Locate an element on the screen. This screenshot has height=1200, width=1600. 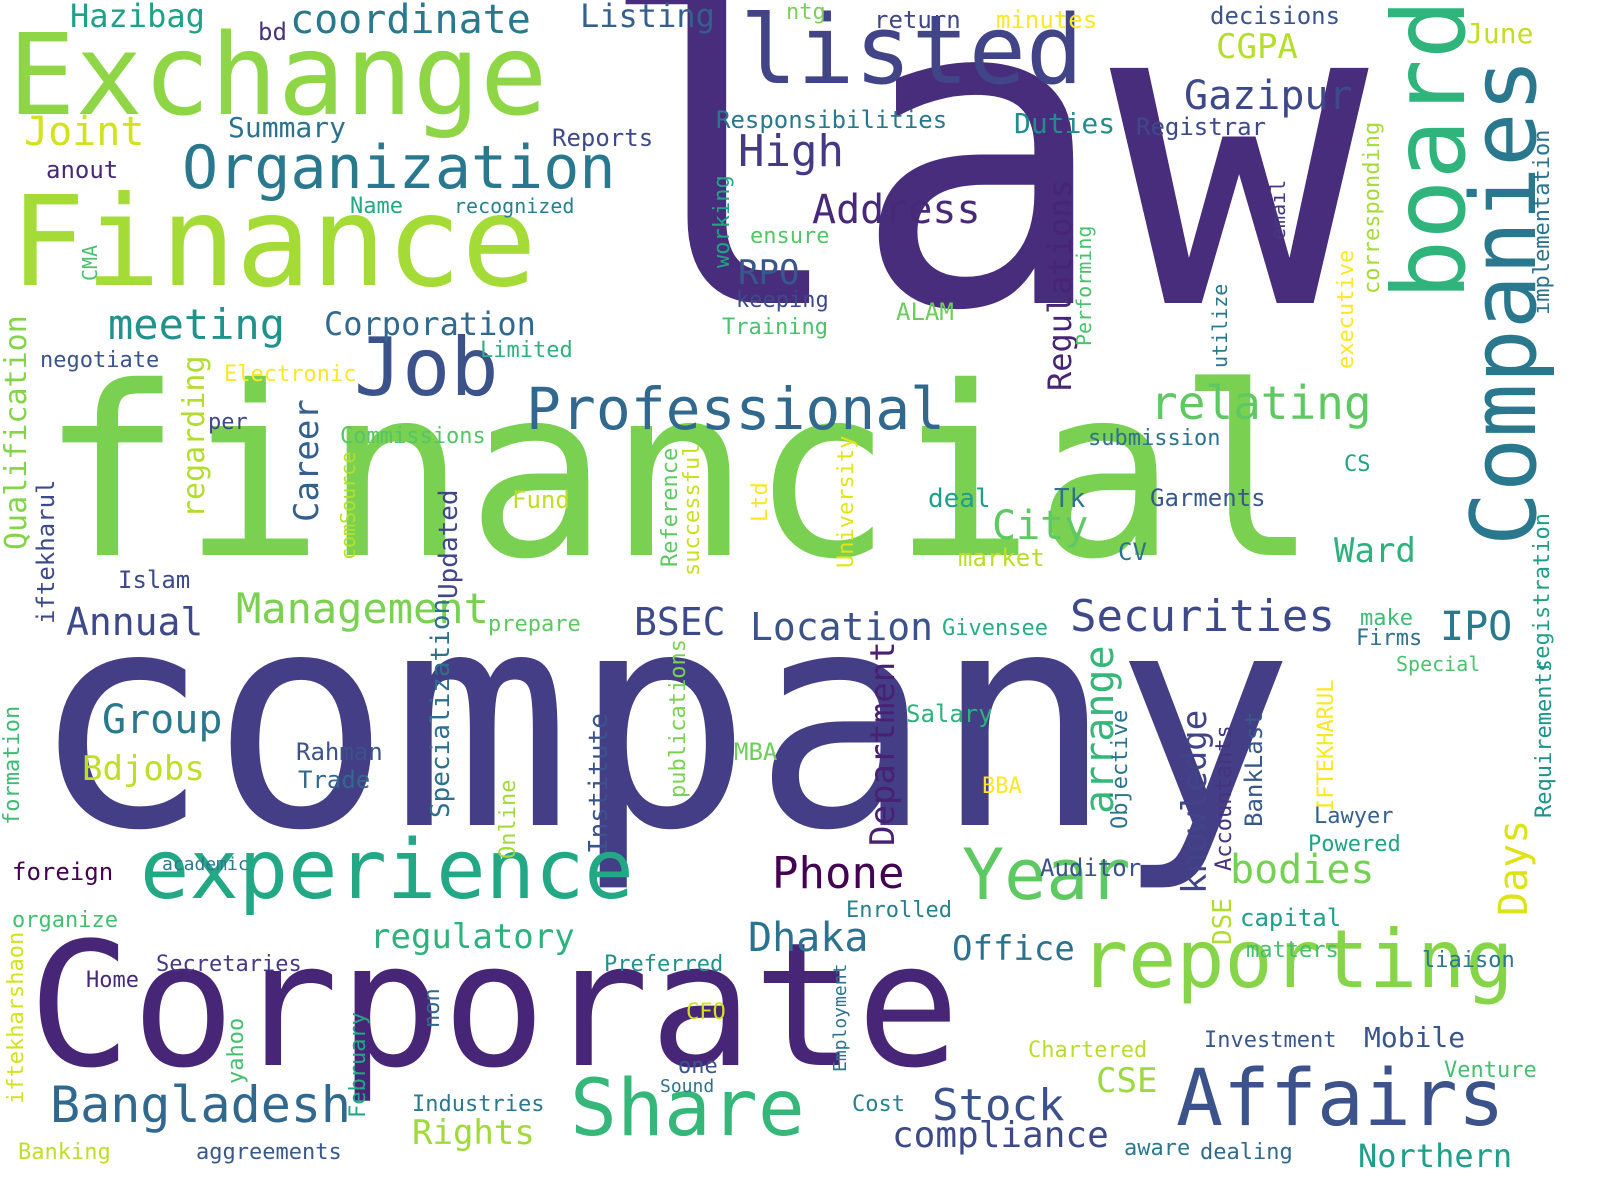
word-days: Days is located at coordinates (1514, 867).